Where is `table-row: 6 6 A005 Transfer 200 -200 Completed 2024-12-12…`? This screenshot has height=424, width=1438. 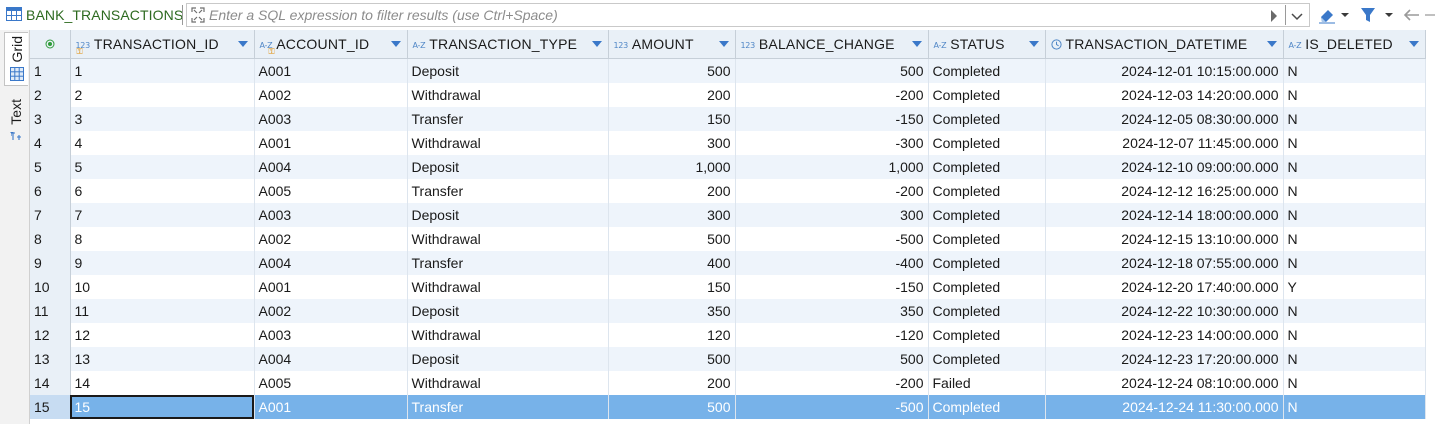 table-row: 6 6 A005 Transfer 200 -200 Completed 2024-12-12… is located at coordinates (728, 190).